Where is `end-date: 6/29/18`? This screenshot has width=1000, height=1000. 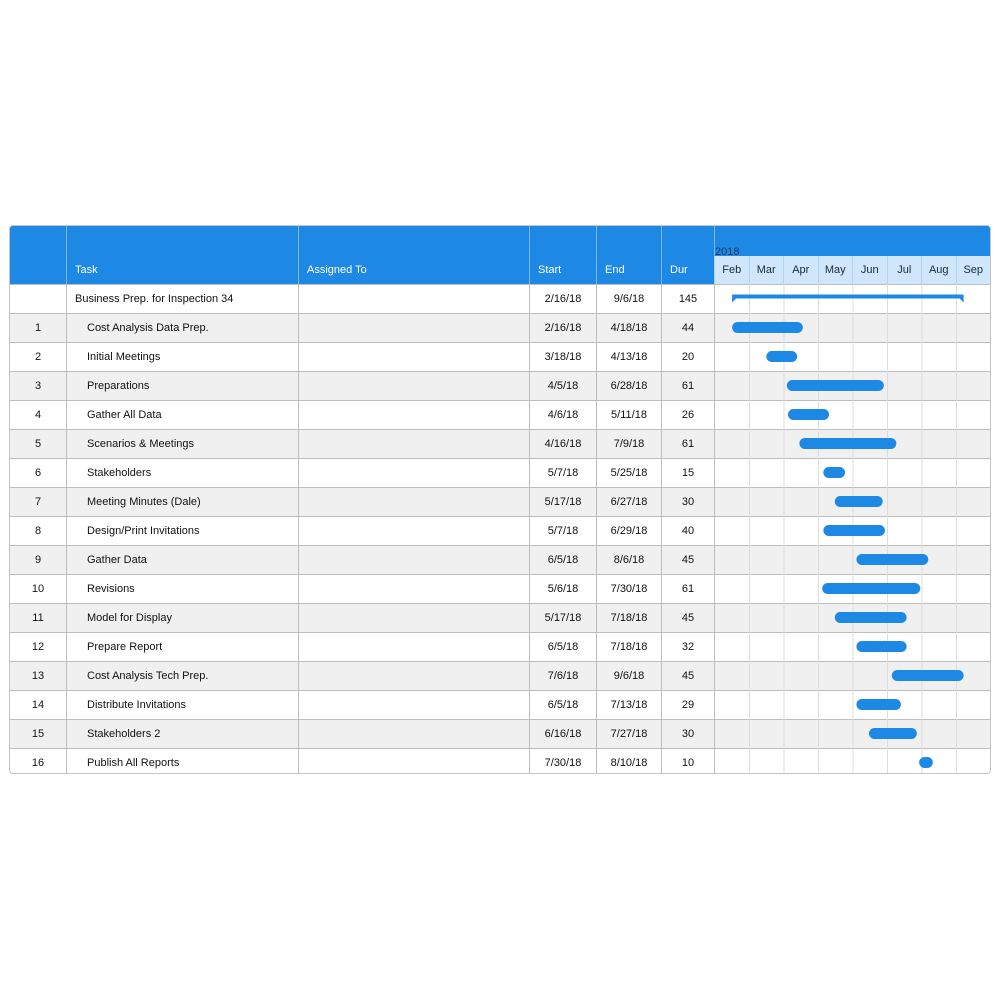 end-date: 6/29/18 is located at coordinates (629, 531).